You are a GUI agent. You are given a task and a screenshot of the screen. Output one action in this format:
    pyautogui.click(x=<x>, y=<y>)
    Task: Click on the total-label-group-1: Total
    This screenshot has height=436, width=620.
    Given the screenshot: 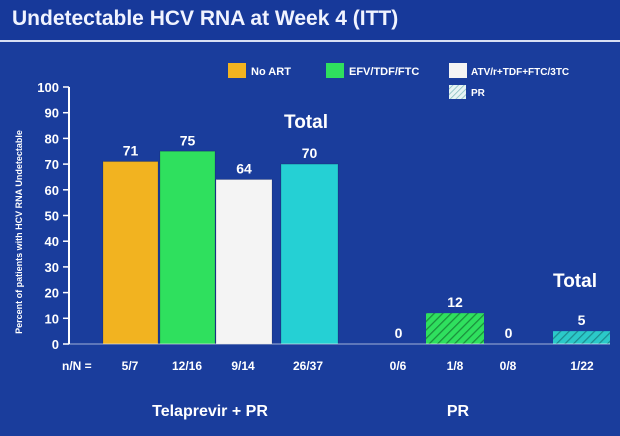 What is the action you would take?
    pyautogui.click(x=306, y=122)
    